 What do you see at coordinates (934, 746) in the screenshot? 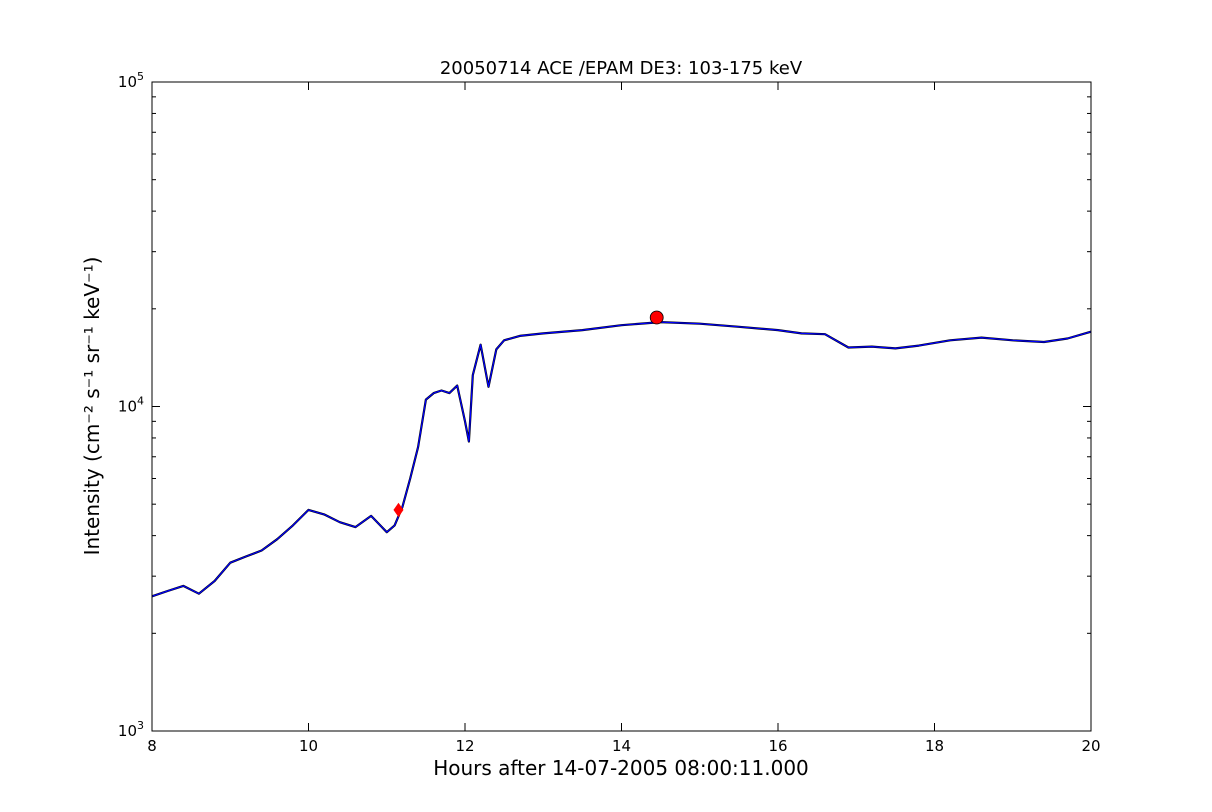
I see `x-tick-label-5: 18` at bounding box center [934, 746].